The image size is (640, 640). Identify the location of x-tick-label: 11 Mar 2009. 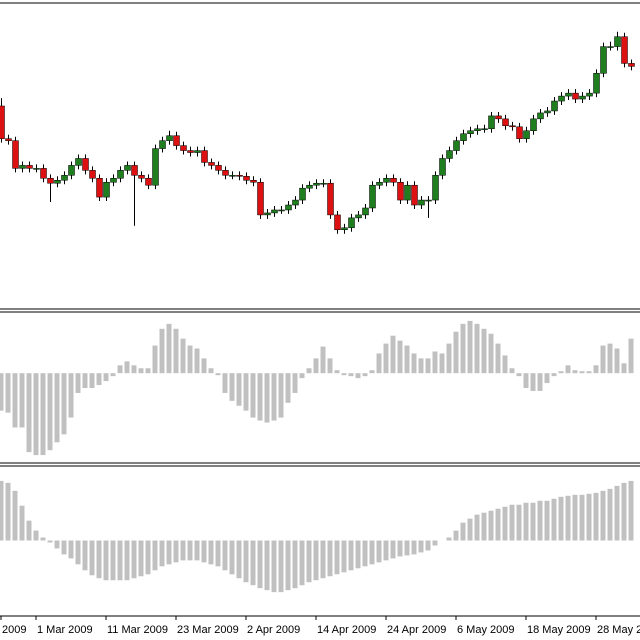
(137, 630).